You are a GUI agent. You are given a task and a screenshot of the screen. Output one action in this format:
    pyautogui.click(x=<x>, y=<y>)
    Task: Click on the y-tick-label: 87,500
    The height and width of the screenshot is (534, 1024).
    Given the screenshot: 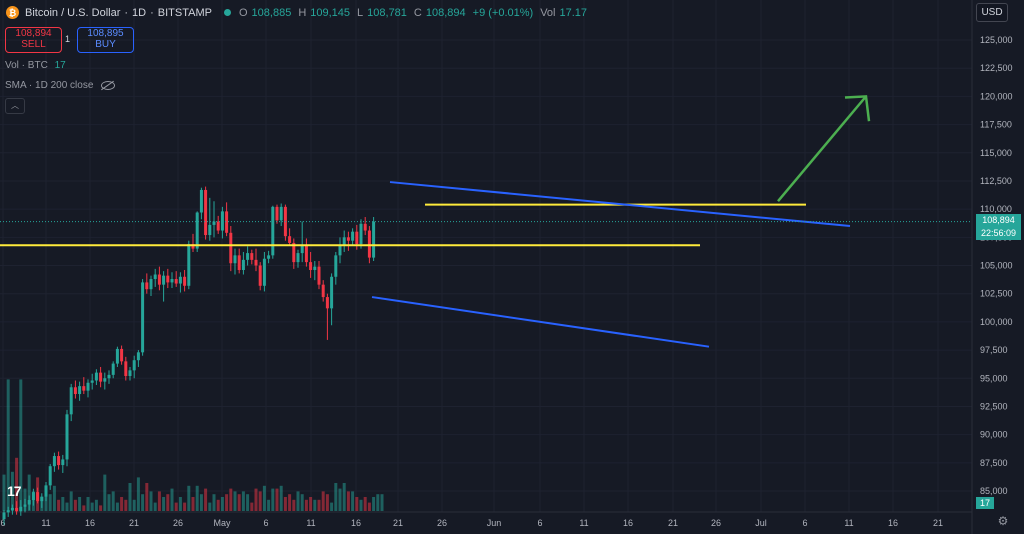 What is the action you would take?
    pyautogui.click(x=994, y=463)
    